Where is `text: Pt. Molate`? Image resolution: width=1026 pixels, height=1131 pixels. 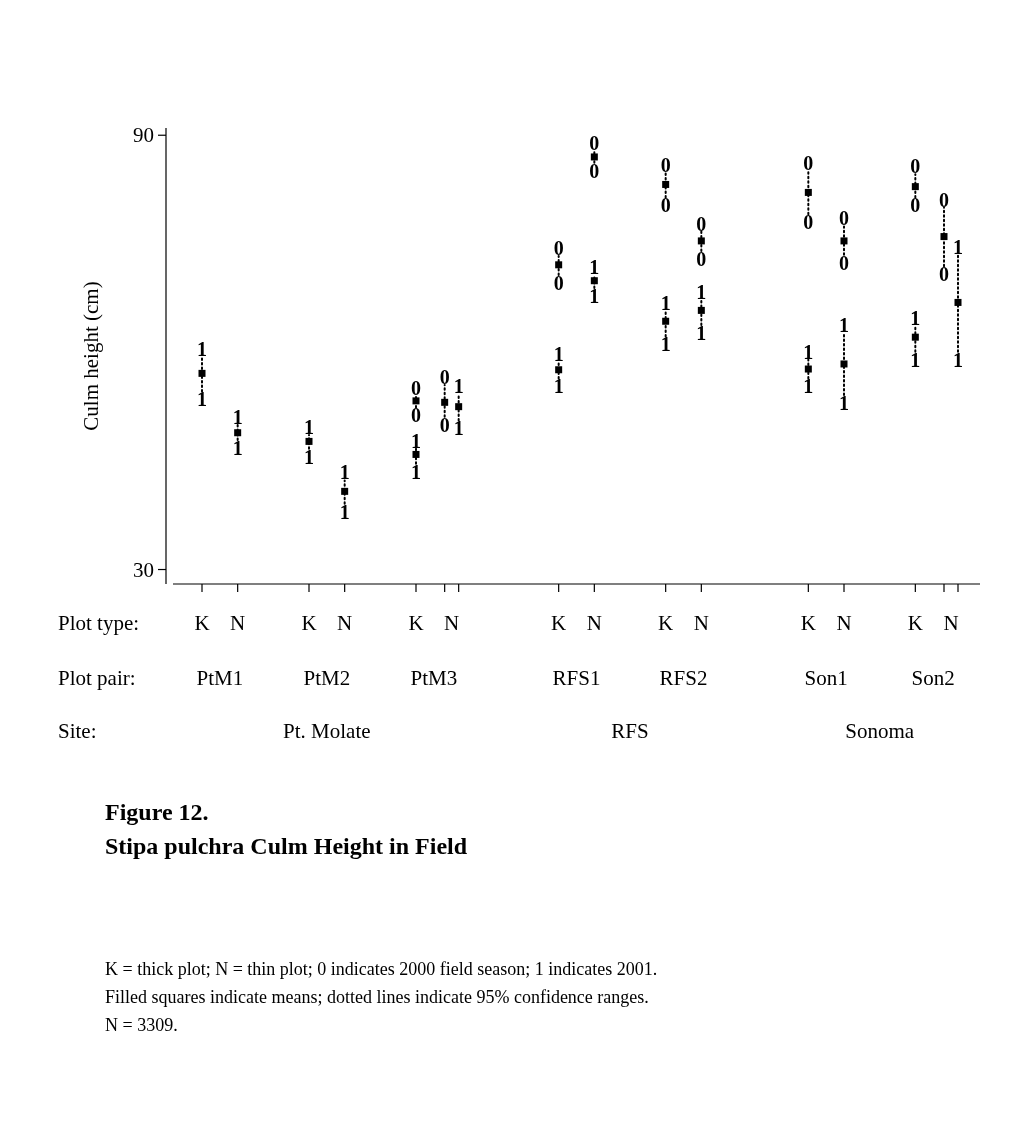 text: Pt. Molate is located at coordinates (327, 731).